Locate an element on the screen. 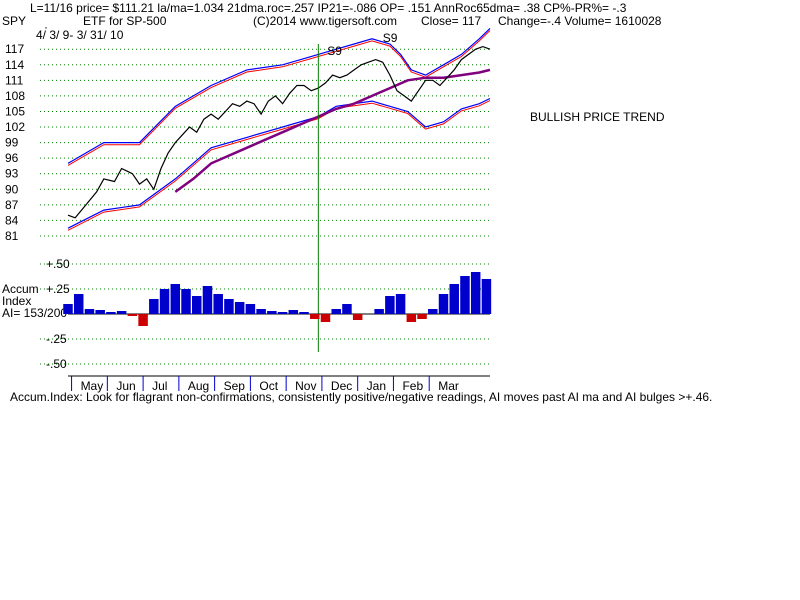 Image resolution: width=800 pixels, height=600 pixels. ai-tick-label: +.50 is located at coordinates (58, 264).